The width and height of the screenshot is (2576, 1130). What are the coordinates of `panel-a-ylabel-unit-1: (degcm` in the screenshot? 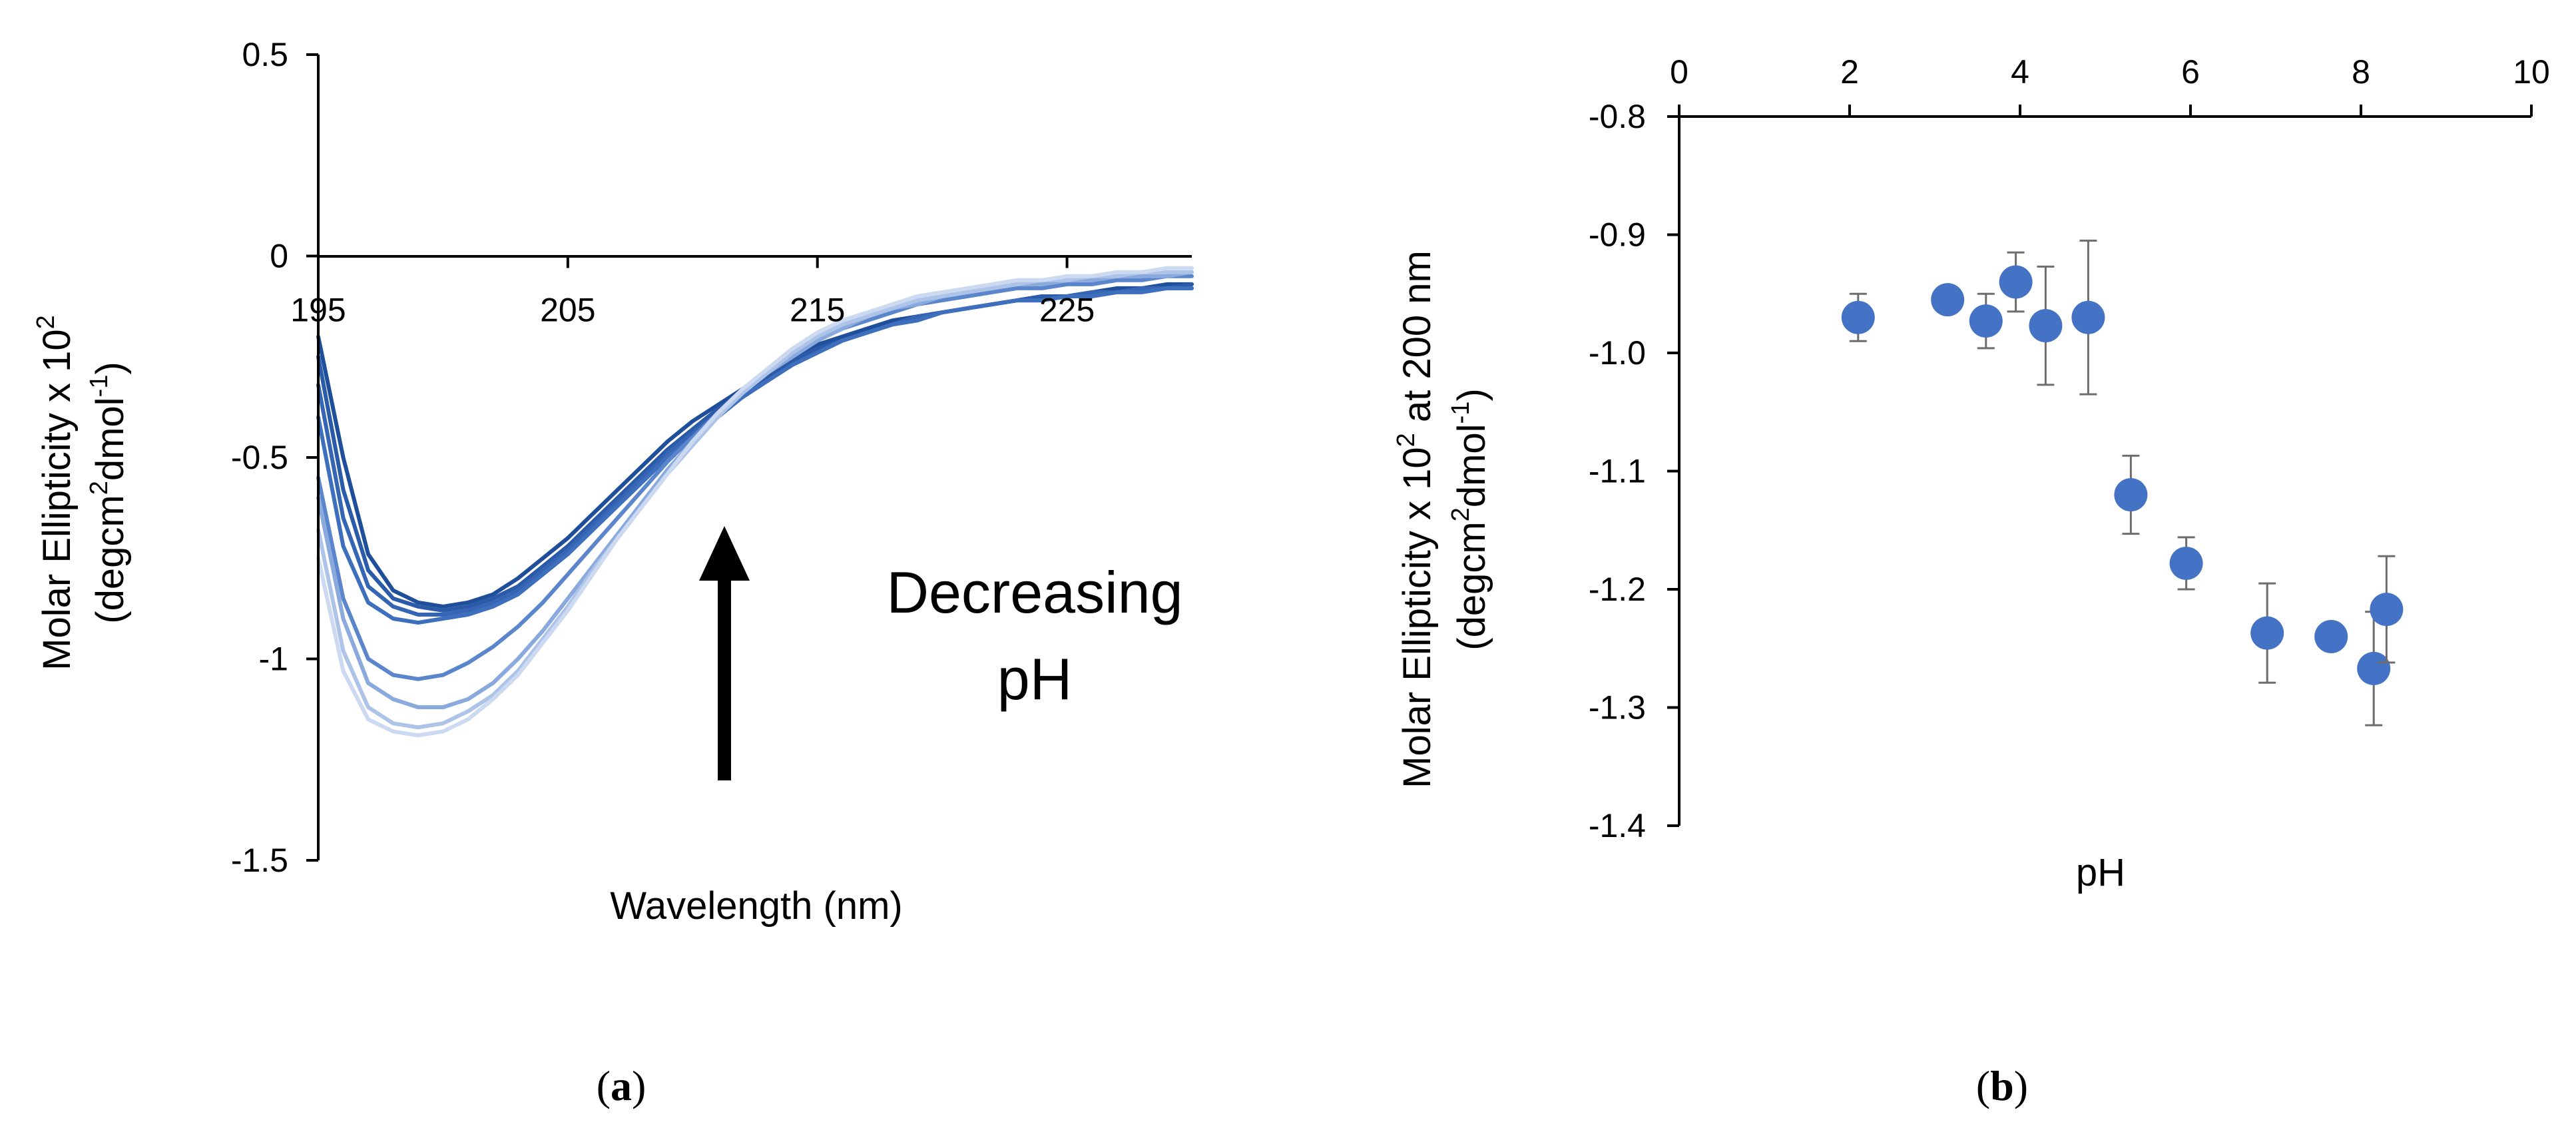 It's located at (111, 559).